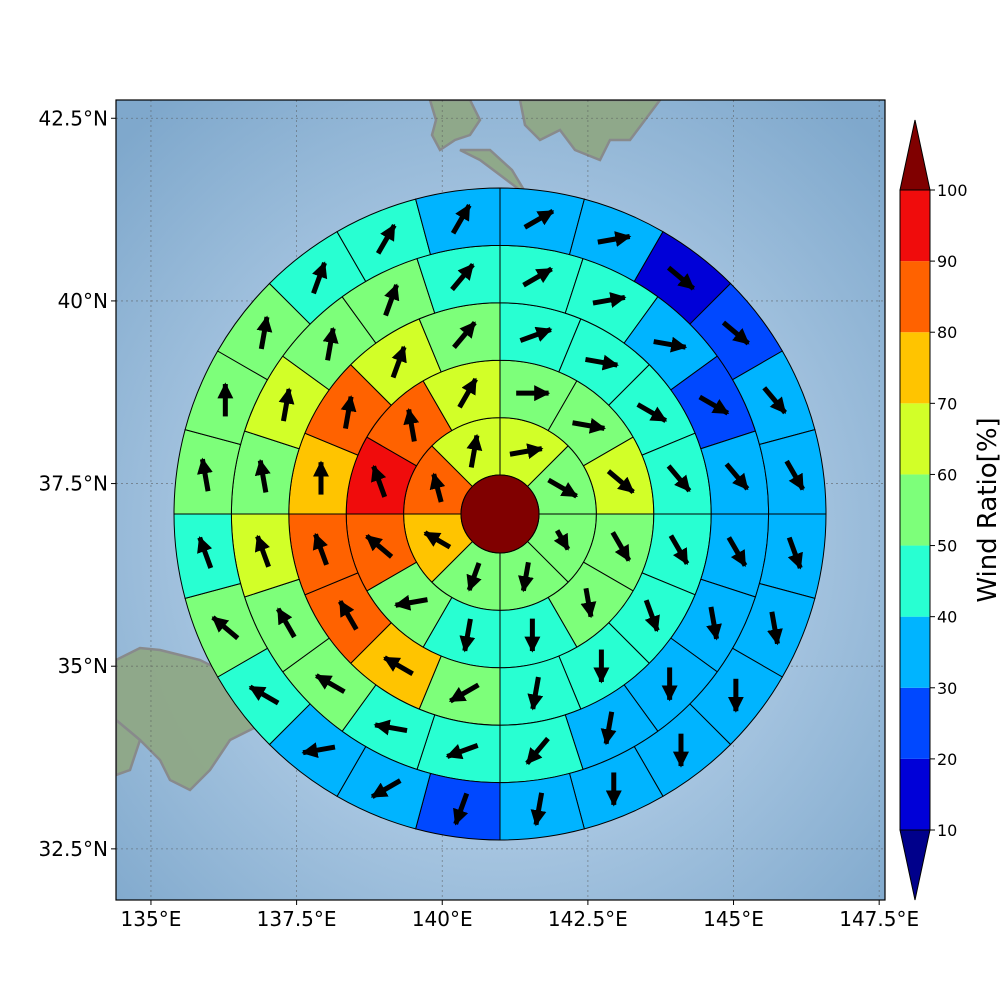 Image resolution: width=1000 pixels, height=1000 pixels. I want to click on colorbar-tick-label: 10, so click(947, 830).